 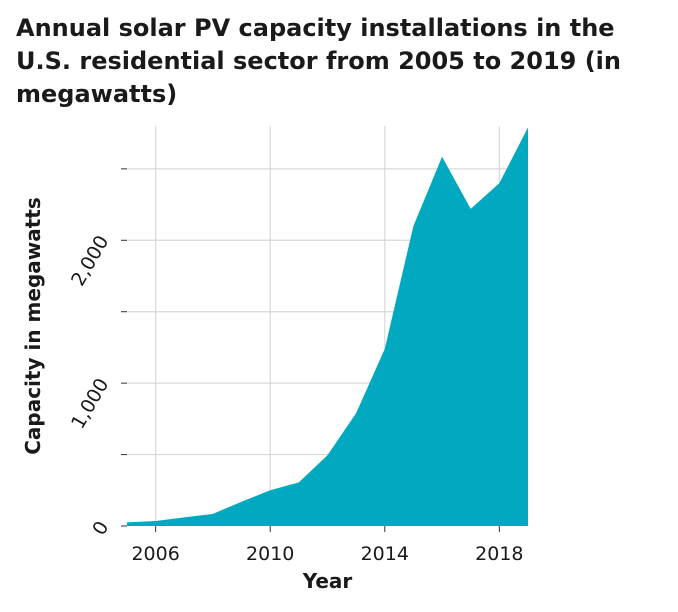 What do you see at coordinates (385, 554) in the screenshot?
I see `x-tick-label: 2014` at bounding box center [385, 554].